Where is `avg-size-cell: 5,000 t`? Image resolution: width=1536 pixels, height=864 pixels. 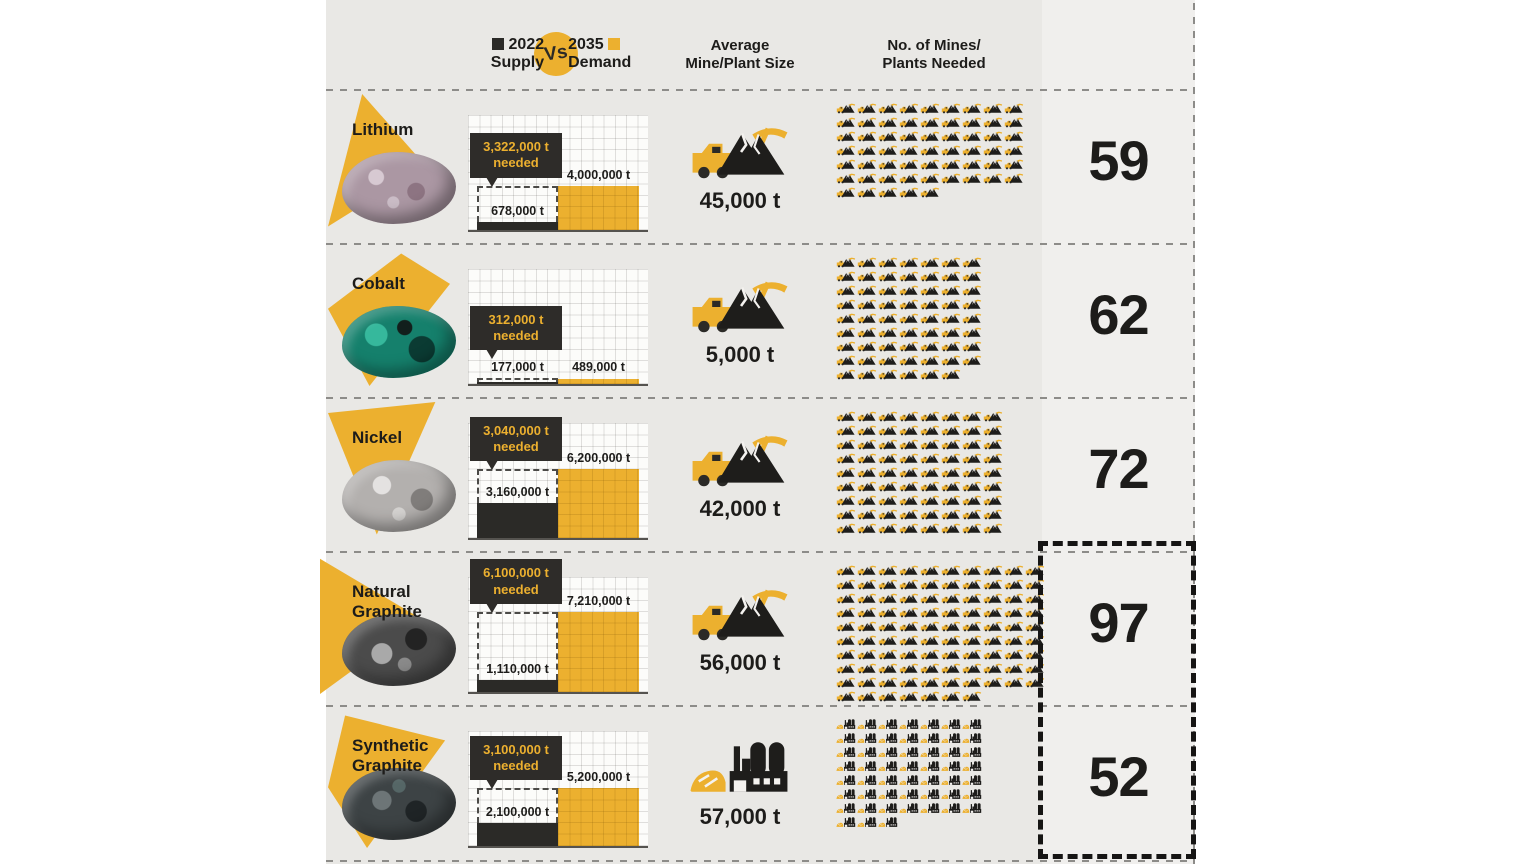 avg-size-cell: 5,000 t is located at coordinates (740, 321).